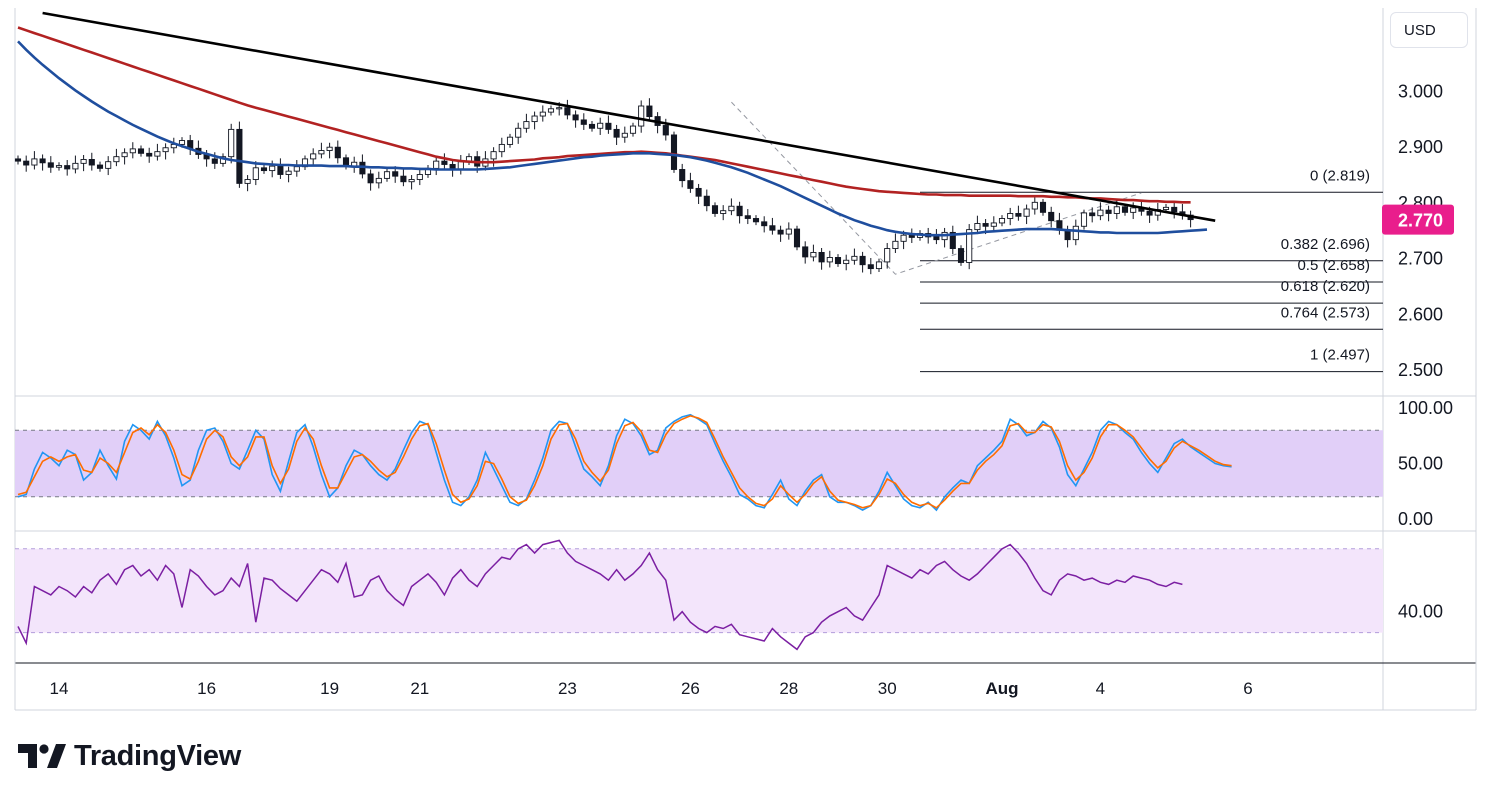 This screenshot has height=801, width=1491. I want to click on stochastic-axis-tick-label: 100.00, so click(1425, 408).